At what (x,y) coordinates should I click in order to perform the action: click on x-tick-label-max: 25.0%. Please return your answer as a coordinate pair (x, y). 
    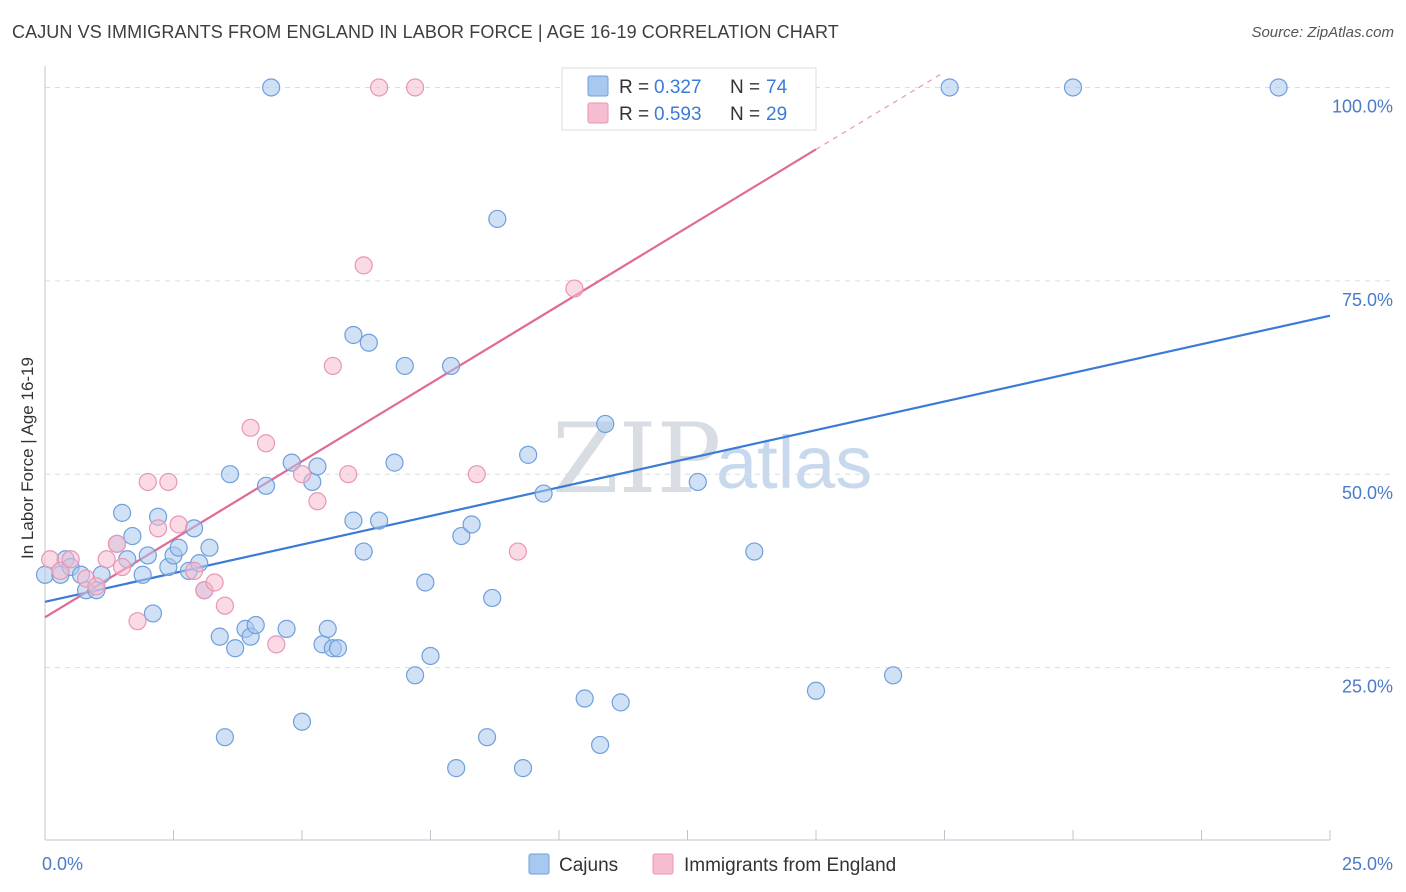
    Looking at the image, I should click on (1367, 864).